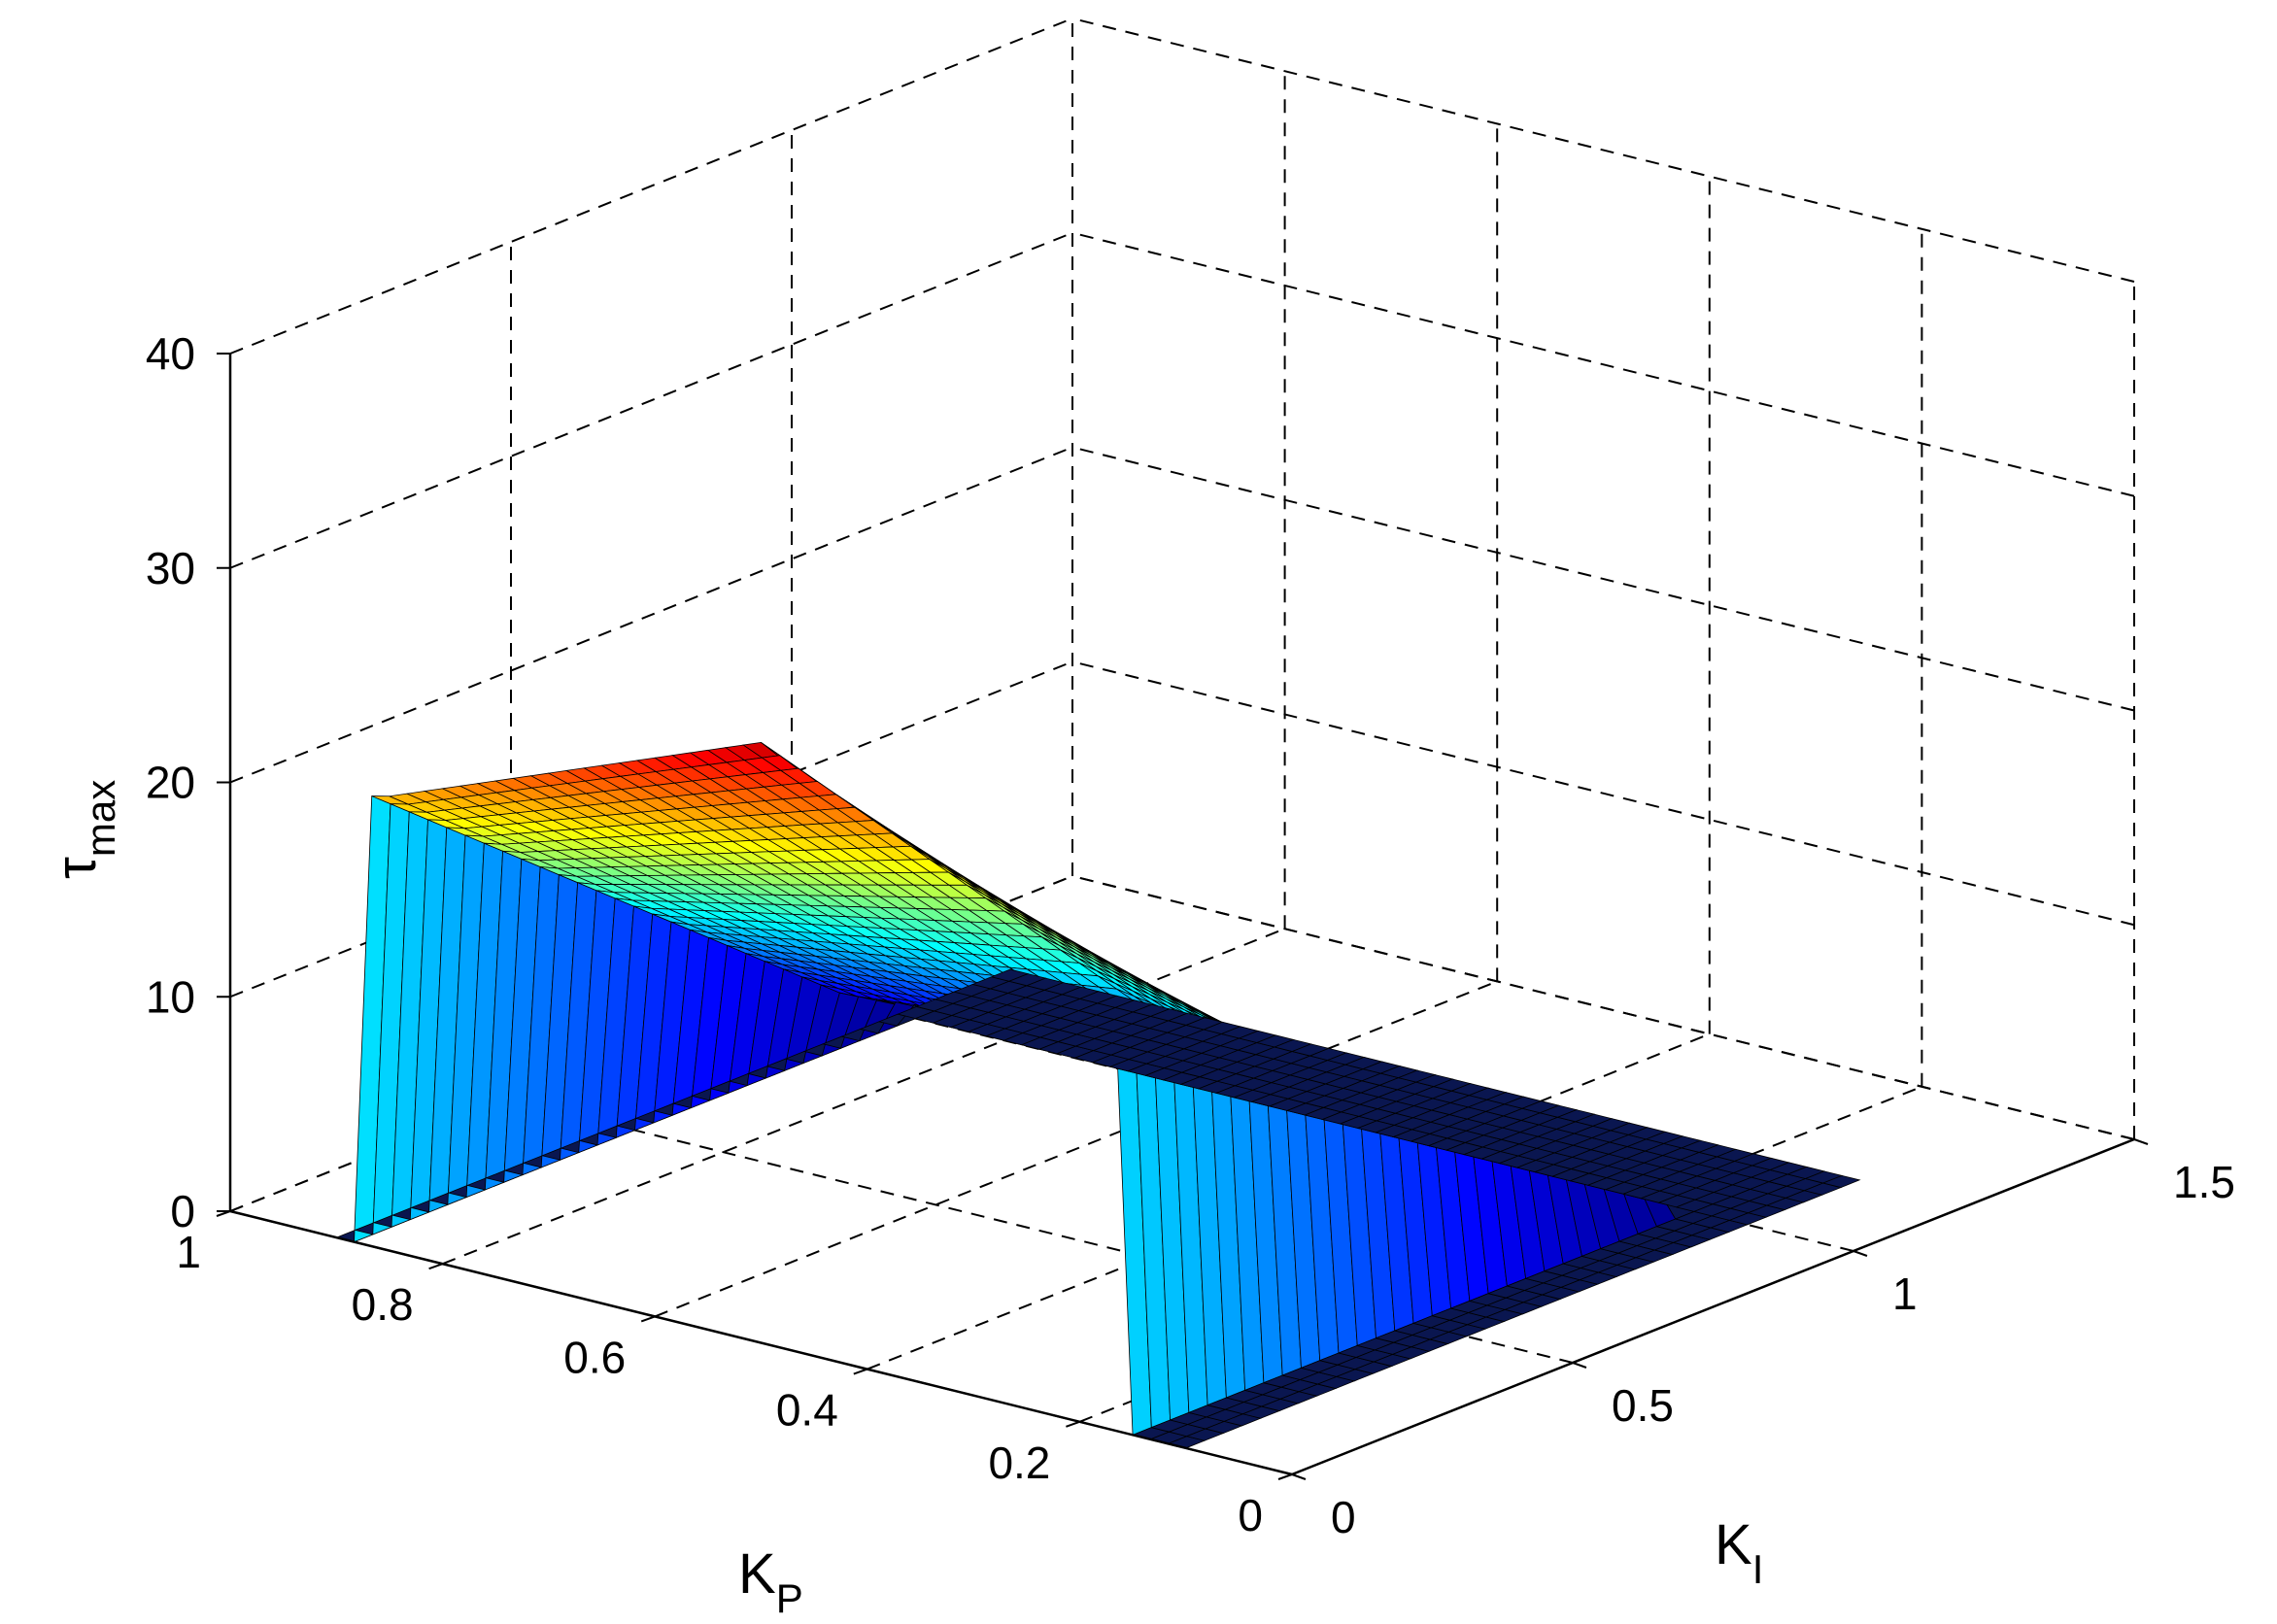 This screenshot has height=1624, width=2277. What do you see at coordinates (1905, 1294) in the screenshot?
I see `y-tick-label: 1` at bounding box center [1905, 1294].